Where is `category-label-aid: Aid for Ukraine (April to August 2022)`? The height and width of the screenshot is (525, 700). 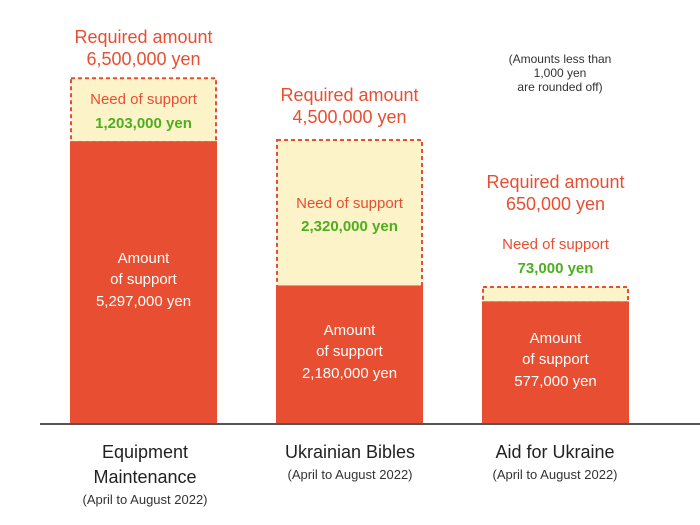
category-label-aid: Aid for Ukraine (April to August 2022) is located at coordinates (555, 461).